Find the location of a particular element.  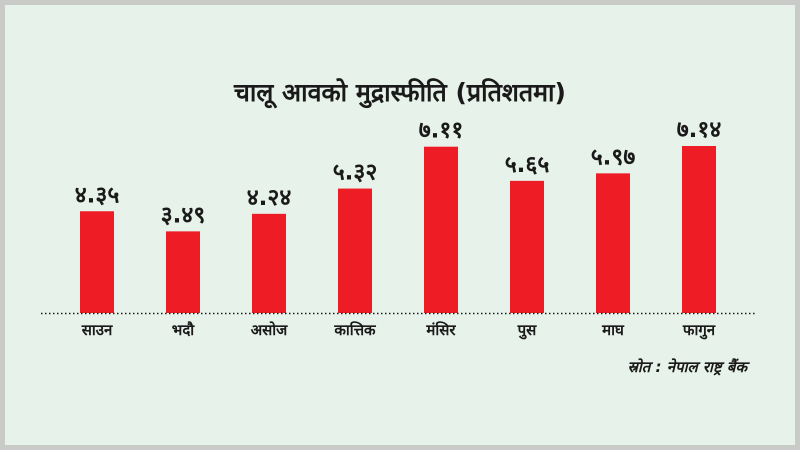

value-label-0: ४.३५ is located at coordinates (97, 195).